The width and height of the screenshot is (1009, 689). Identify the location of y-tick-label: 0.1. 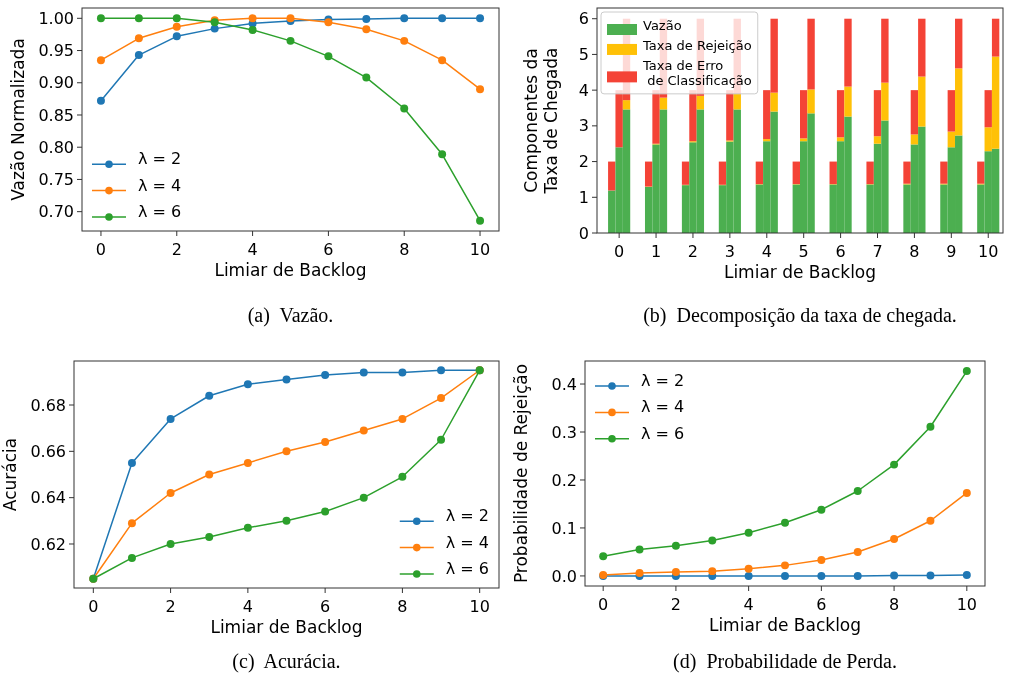
(564, 528).